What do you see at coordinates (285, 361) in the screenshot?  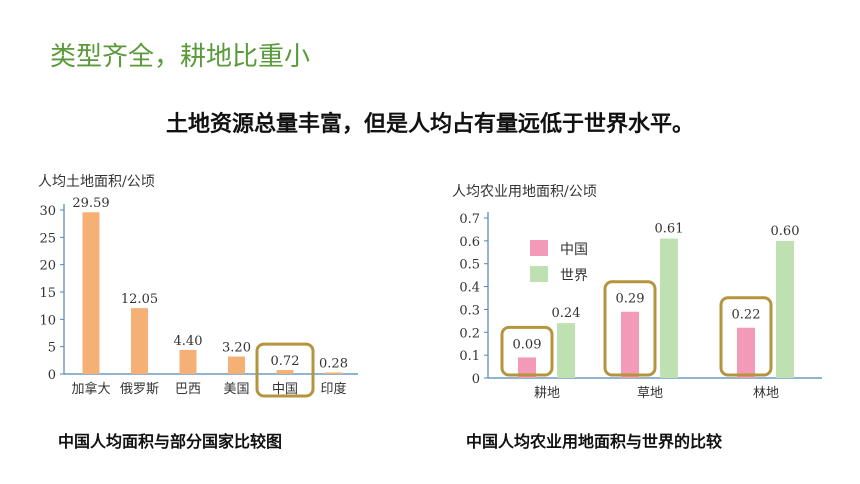 I see `left-bar-value-label: 0.72` at bounding box center [285, 361].